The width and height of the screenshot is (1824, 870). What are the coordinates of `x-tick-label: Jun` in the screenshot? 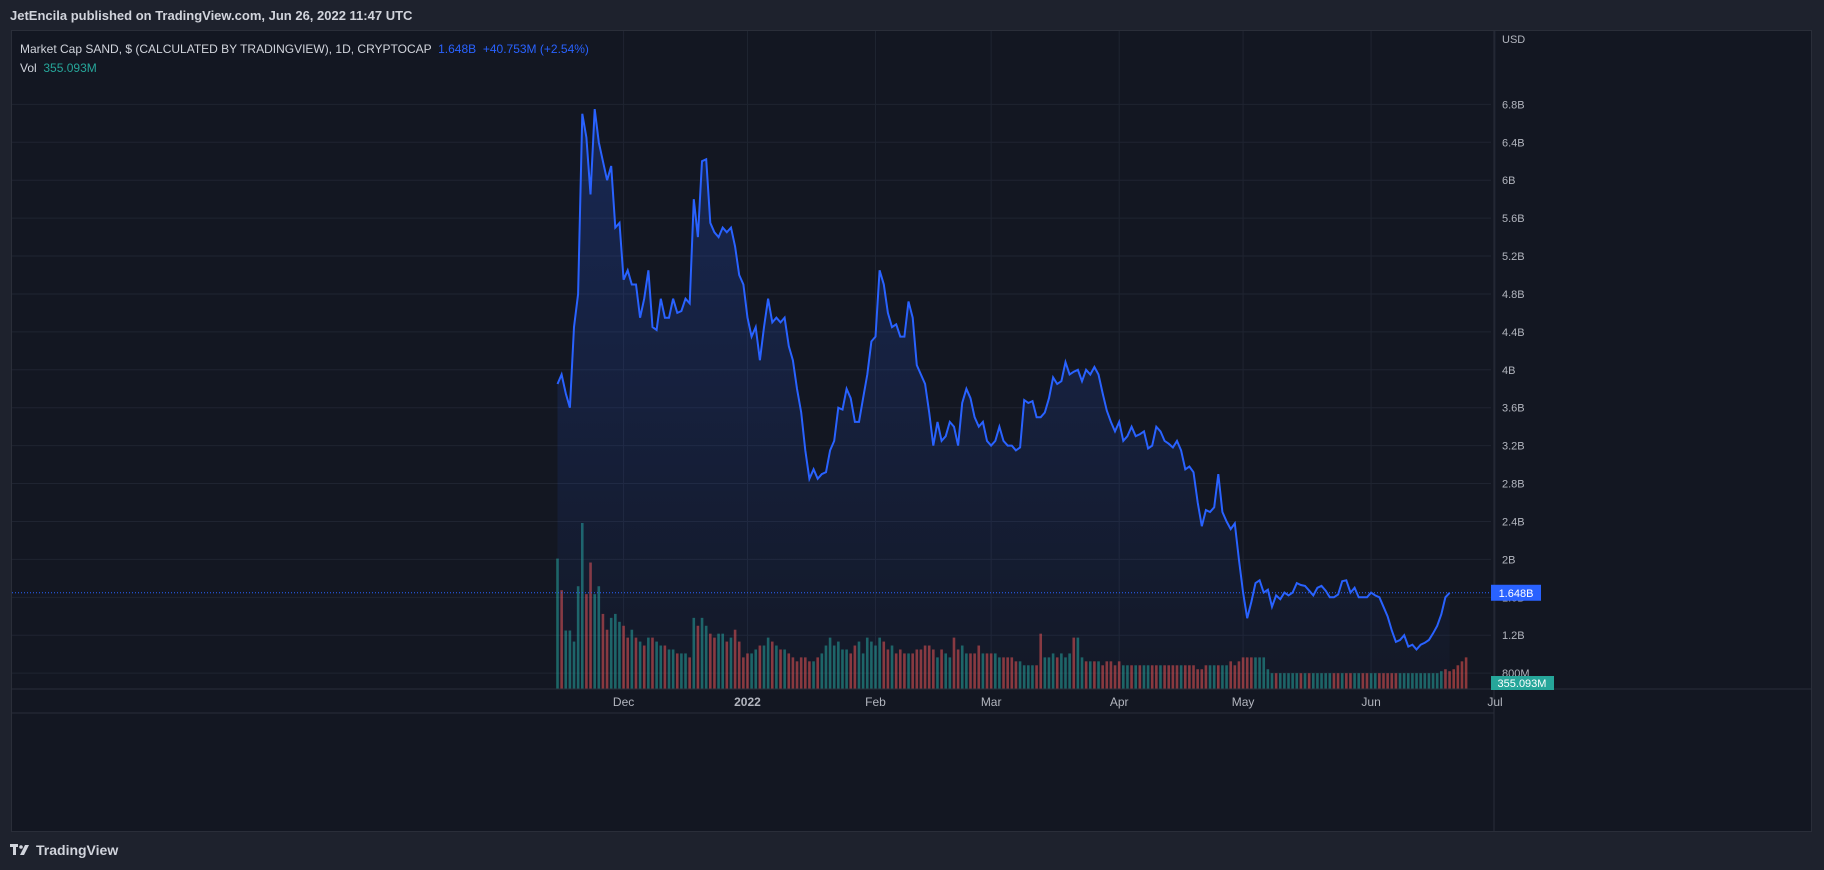 It's located at (1370, 702).